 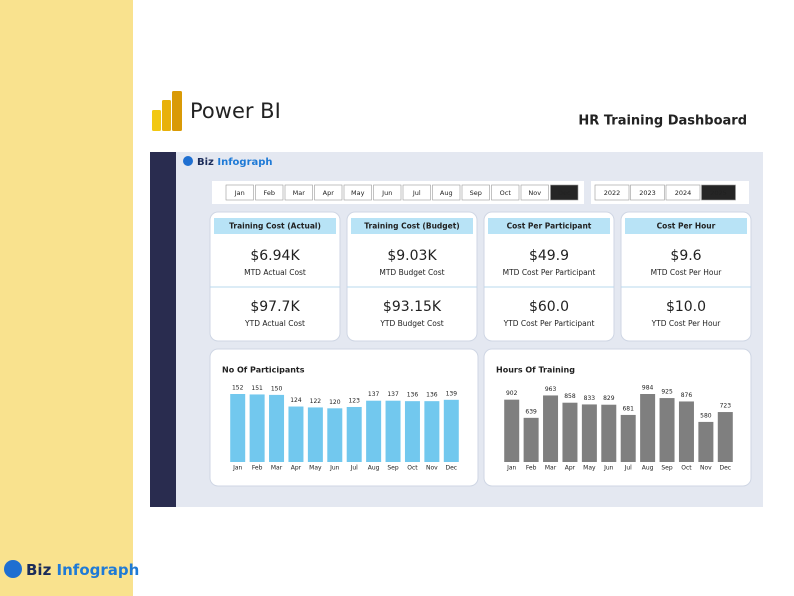 What do you see at coordinates (551, 468) in the screenshot?
I see `x-tick-label: Mar` at bounding box center [551, 468].